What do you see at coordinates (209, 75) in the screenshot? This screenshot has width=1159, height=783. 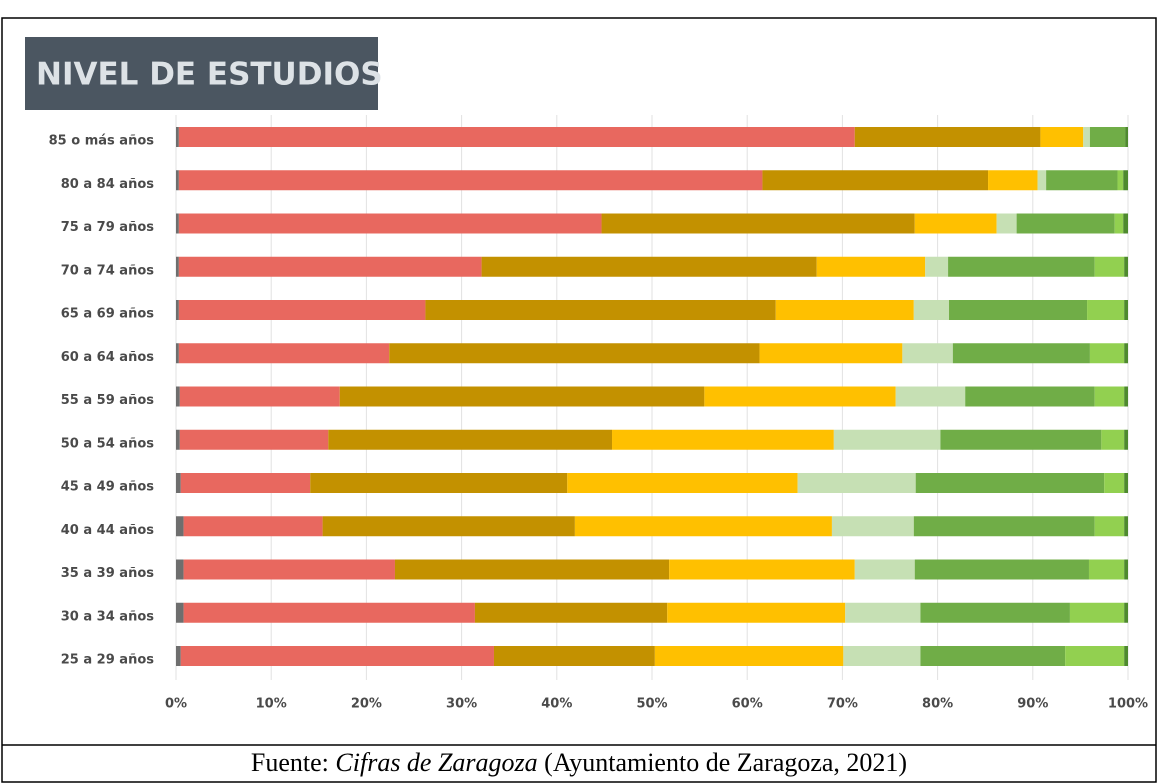 I see `chart-title: NIVEL DE ESTUDIOS` at bounding box center [209, 75].